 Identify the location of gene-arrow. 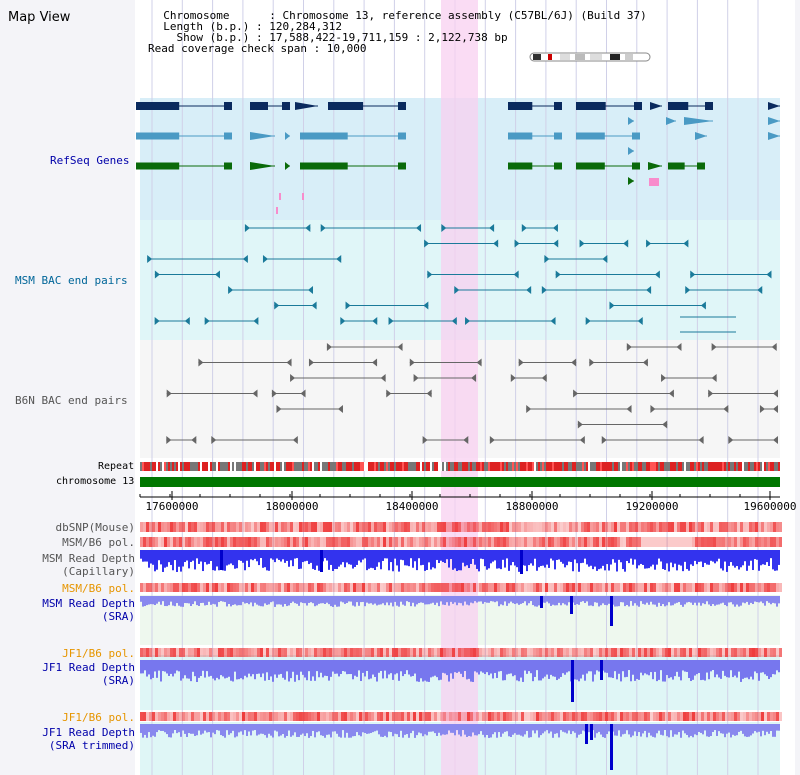
(774, 106).